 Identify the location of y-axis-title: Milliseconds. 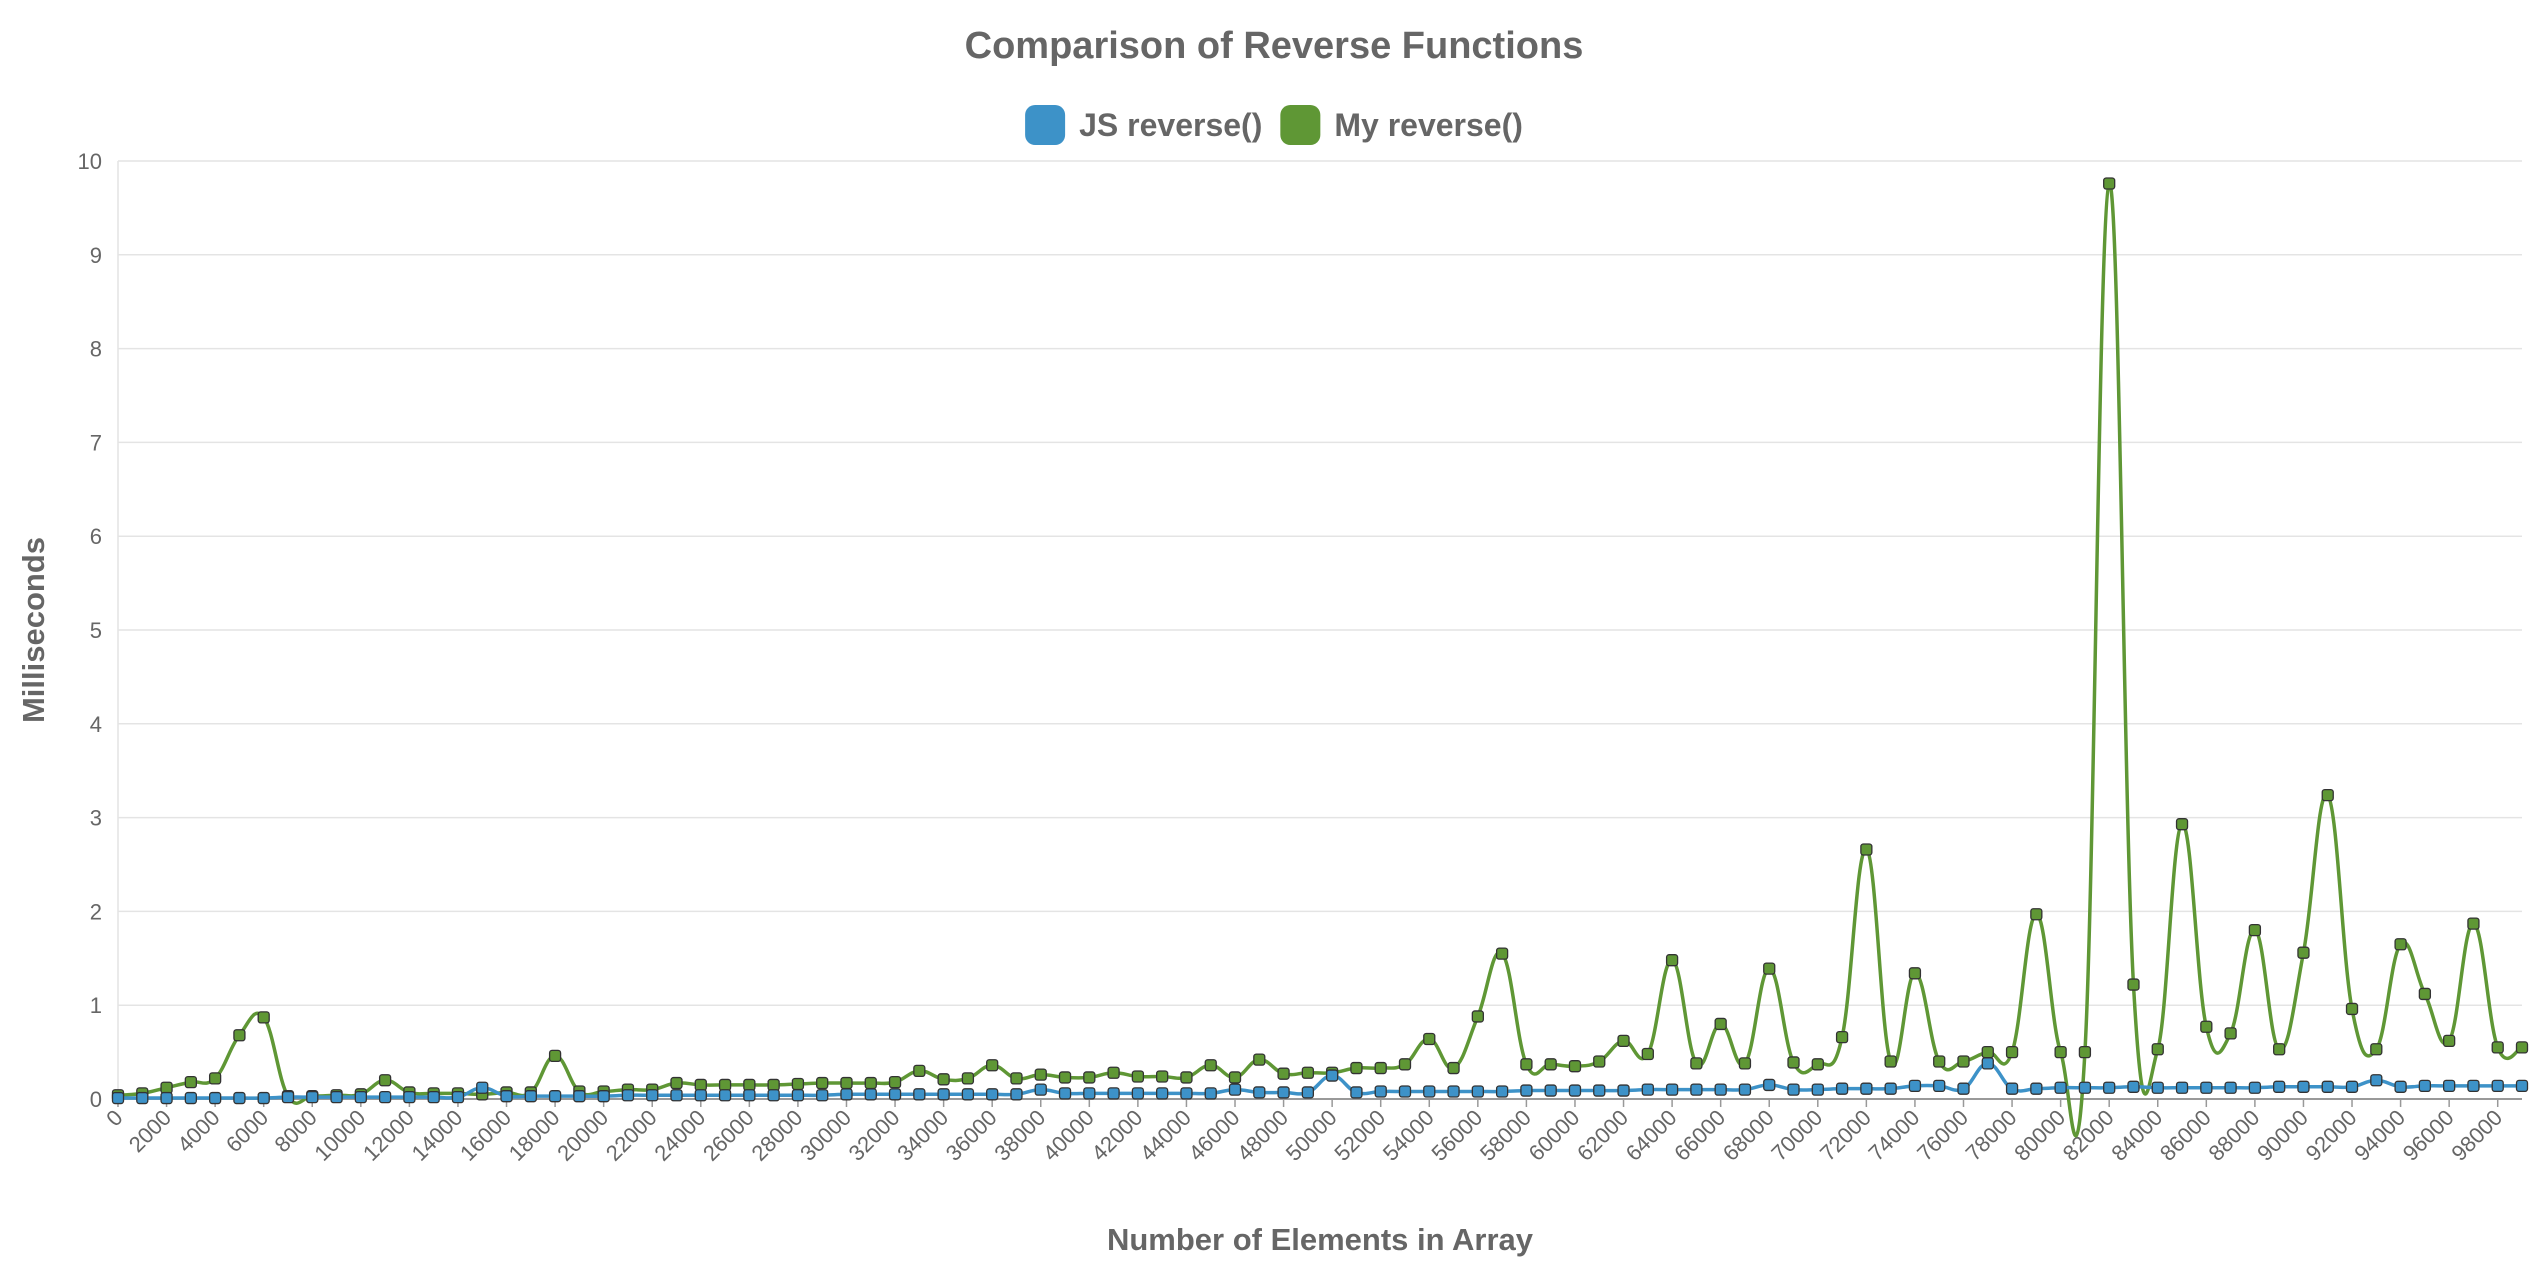
(33, 630).